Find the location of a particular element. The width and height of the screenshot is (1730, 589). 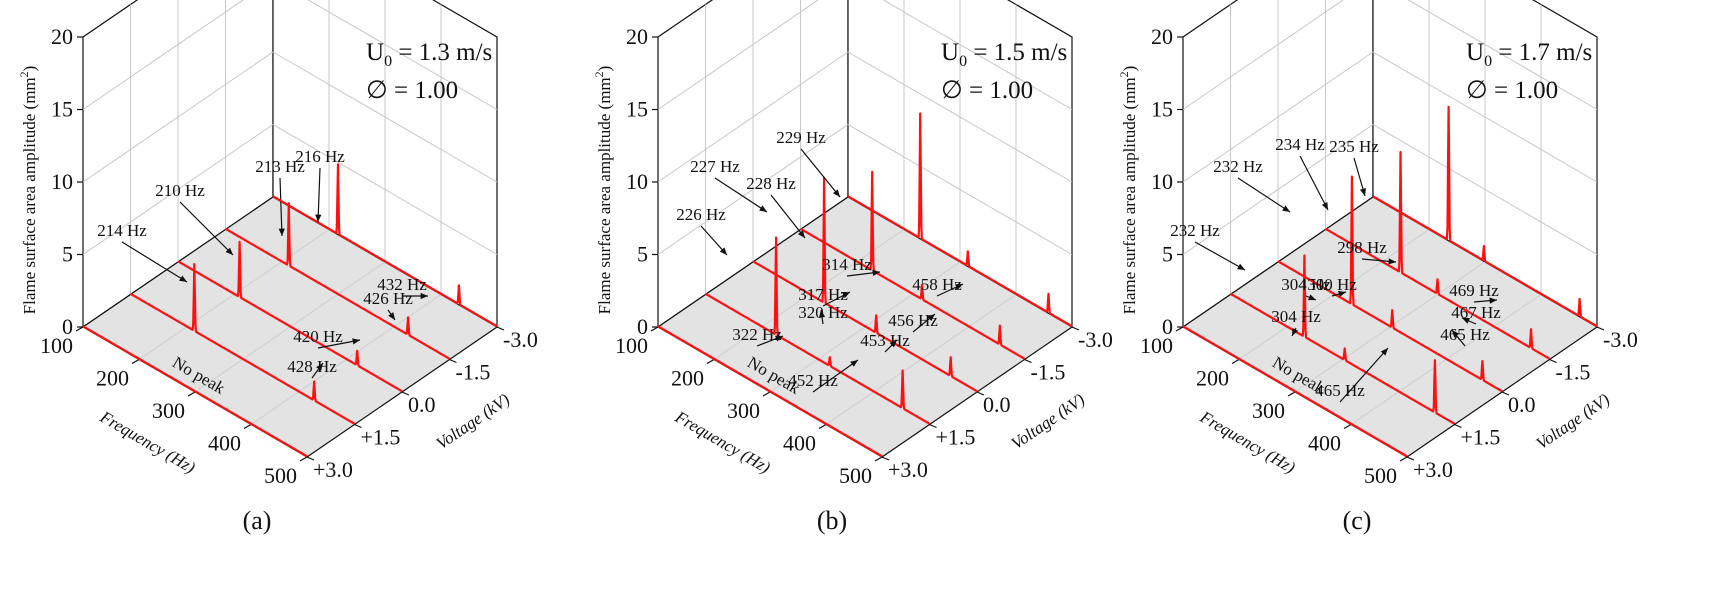

peak-label: 322 Hz is located at coordinates (757, 334).